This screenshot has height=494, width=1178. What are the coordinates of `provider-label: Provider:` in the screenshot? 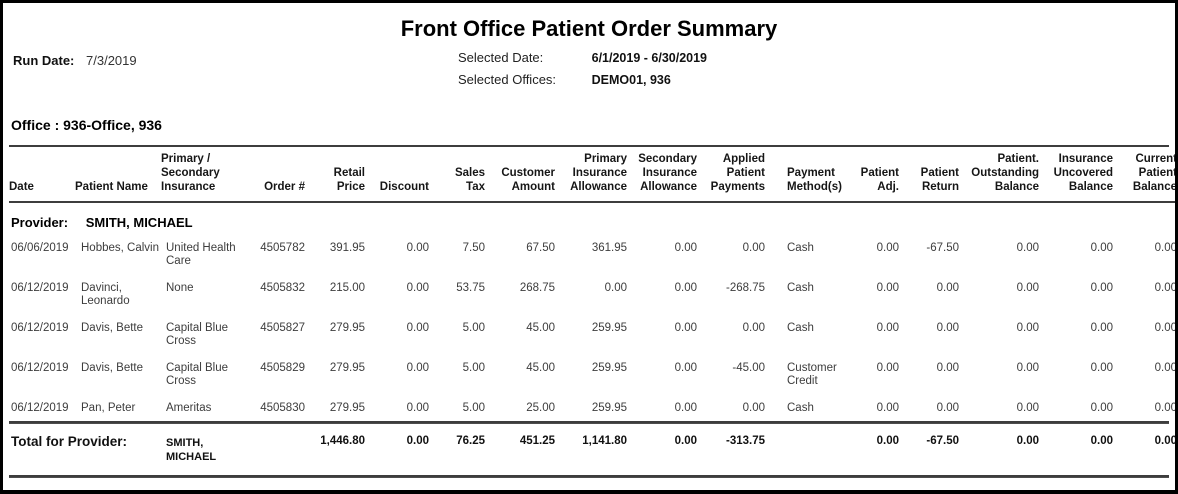 It's located at (40, 222).